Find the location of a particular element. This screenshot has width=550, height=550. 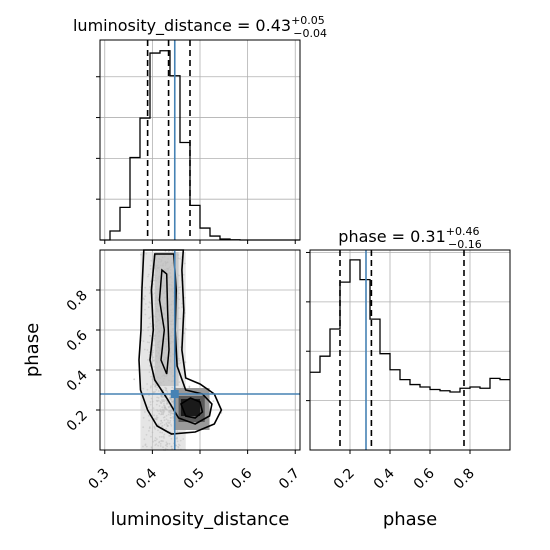

x-tick-label: 0.3 is located at coordinates (99, 479).